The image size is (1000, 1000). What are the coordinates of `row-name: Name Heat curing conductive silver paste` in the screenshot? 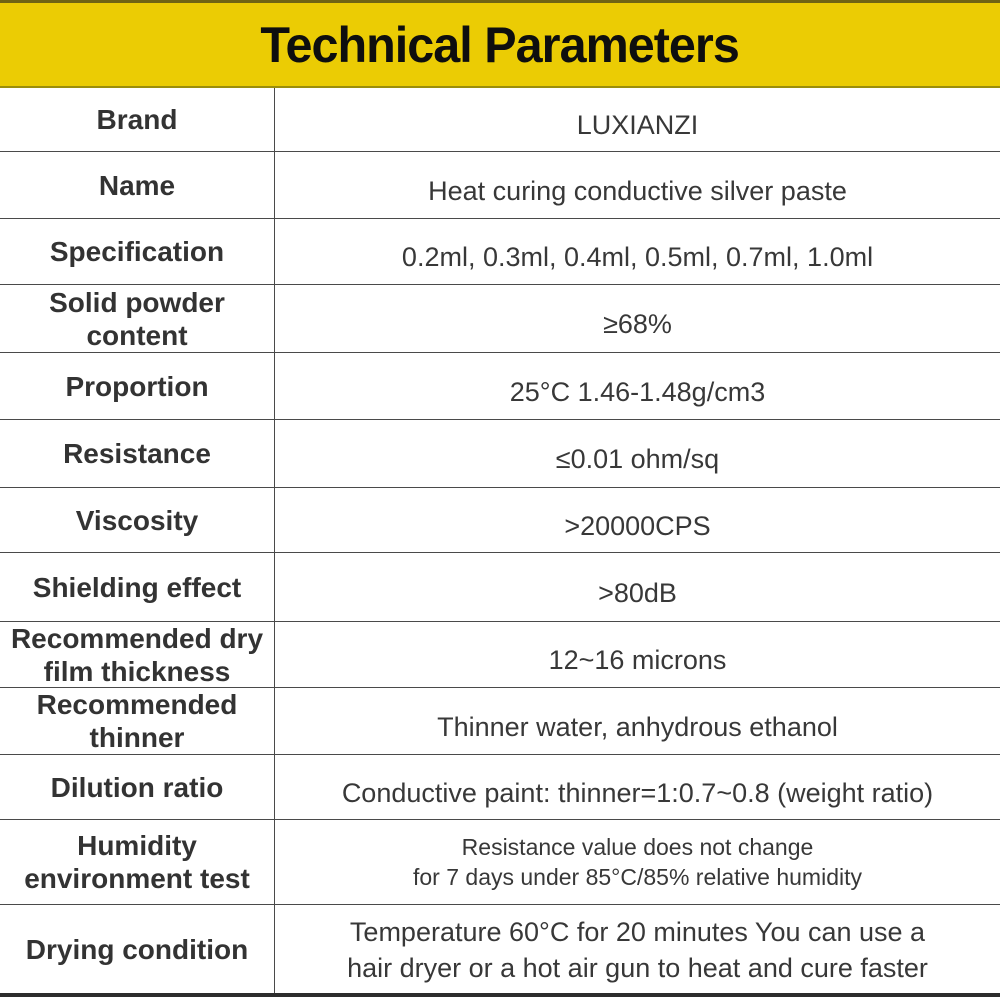 It's located at (500, 185).